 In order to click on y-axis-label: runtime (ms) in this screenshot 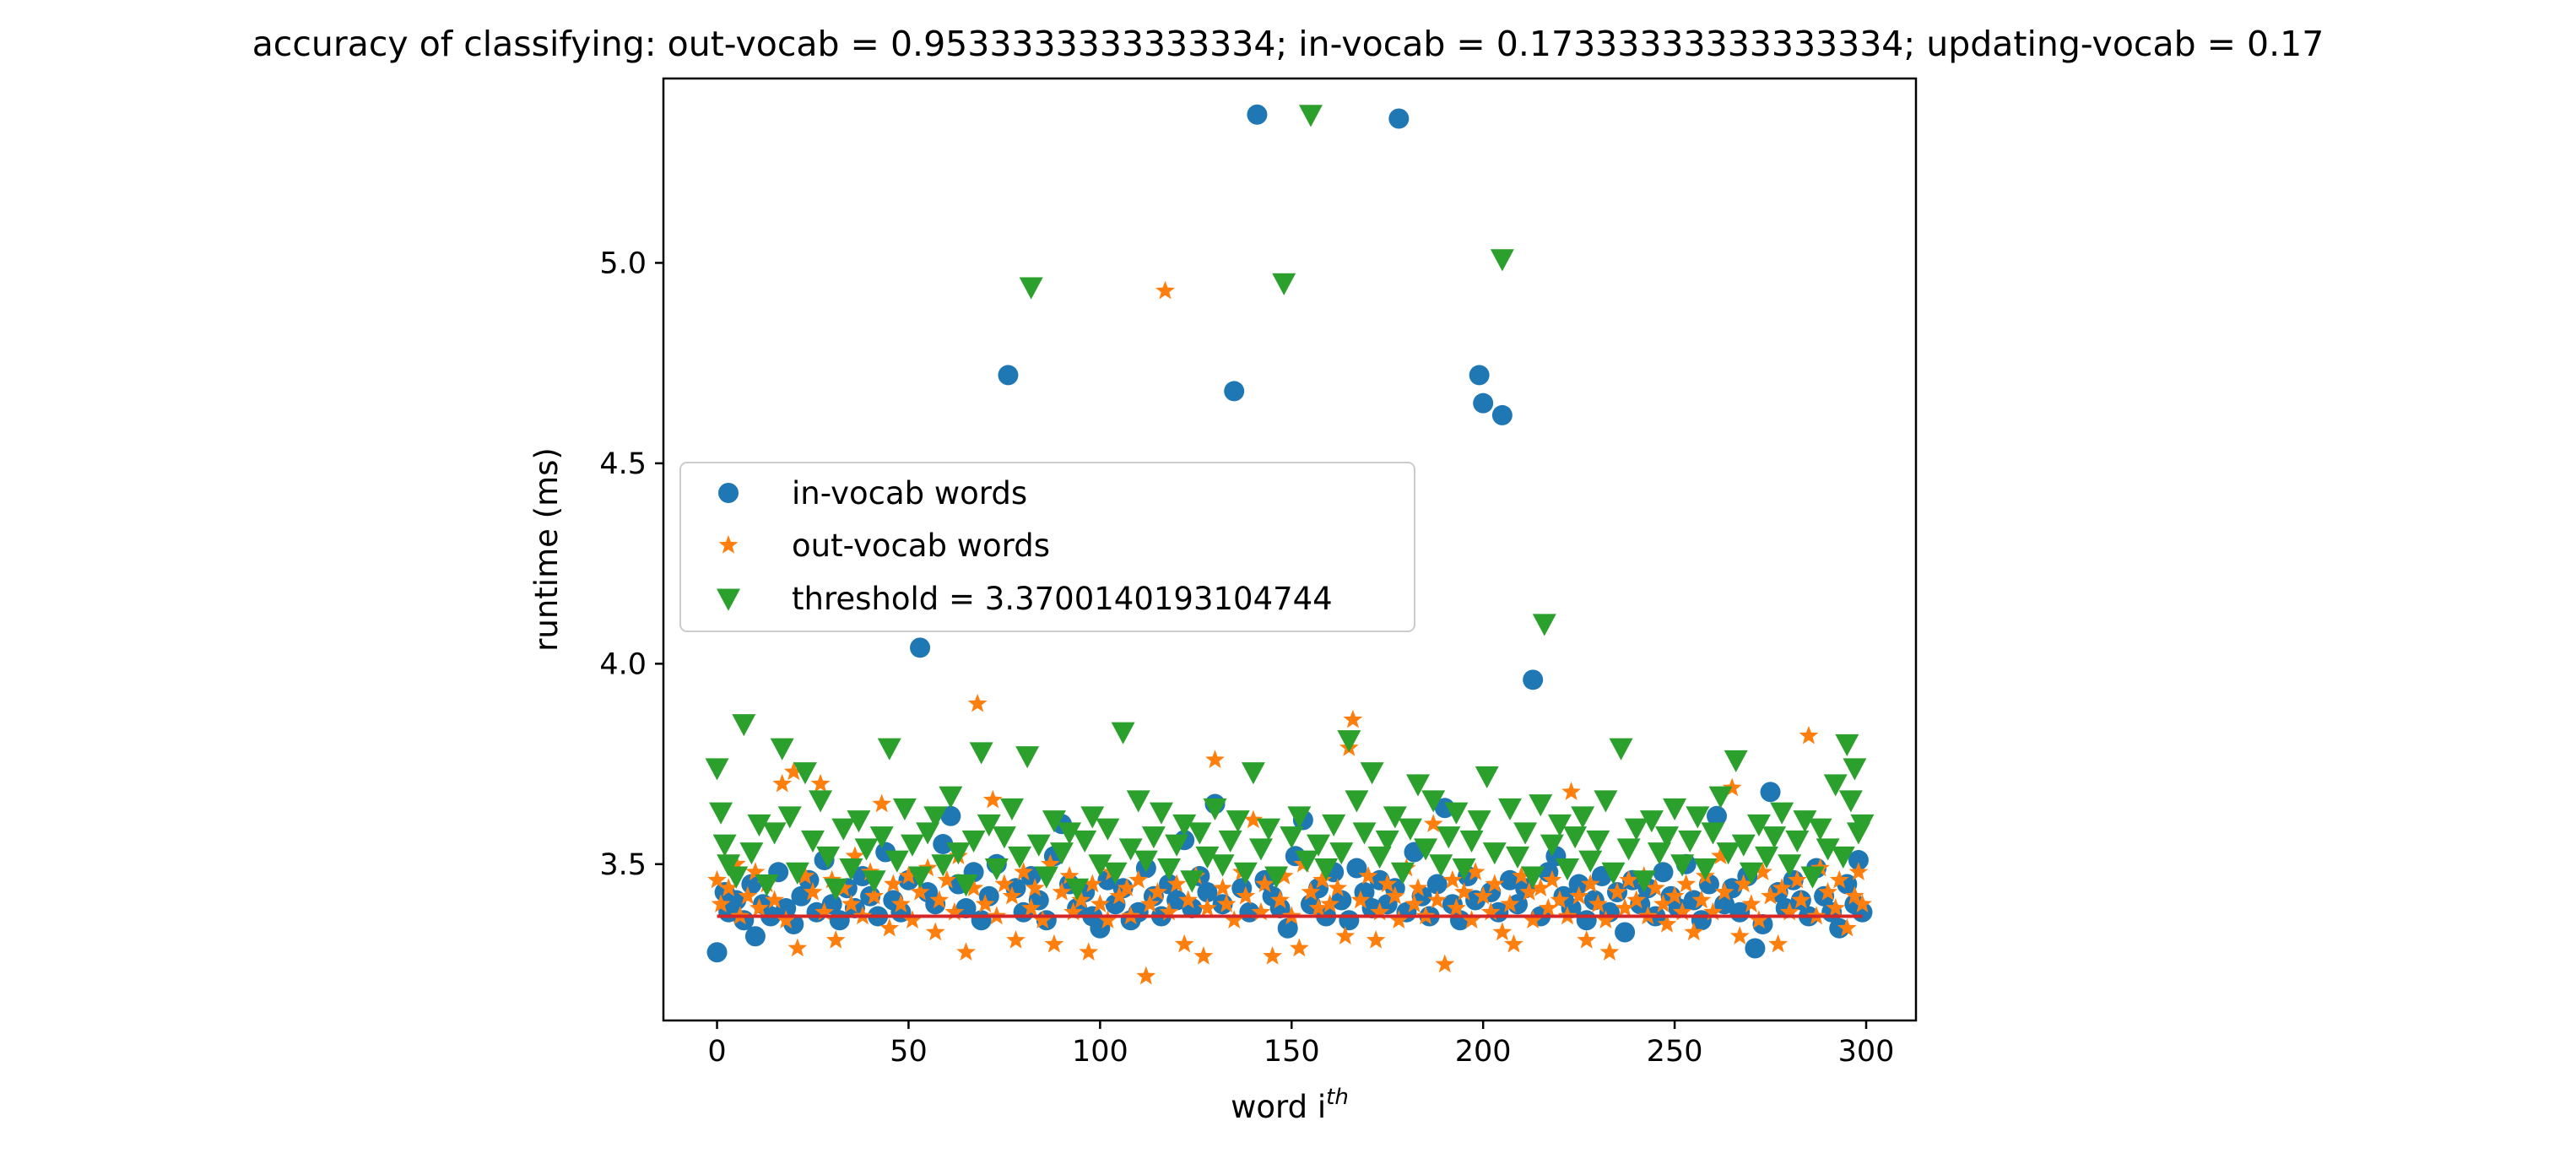, I will do `click(546, 549)`.